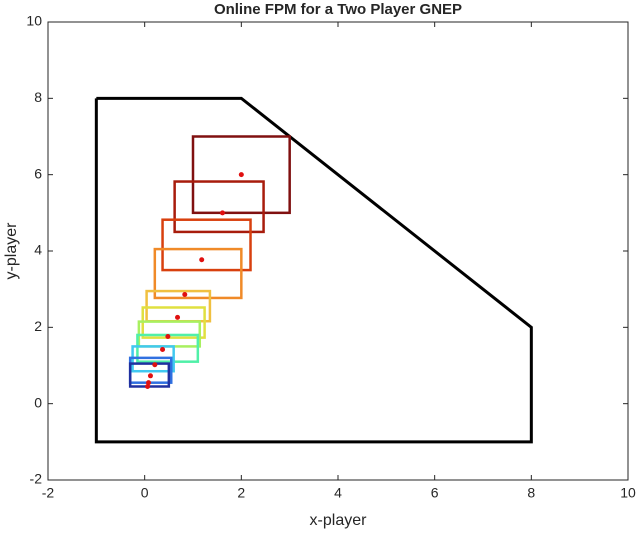 Image resolution: width=640 pixels, height=537 pixels. Describe the element at coordinates (34, 21) in the screenshot. I see `y-tick-label: 10` at that location.